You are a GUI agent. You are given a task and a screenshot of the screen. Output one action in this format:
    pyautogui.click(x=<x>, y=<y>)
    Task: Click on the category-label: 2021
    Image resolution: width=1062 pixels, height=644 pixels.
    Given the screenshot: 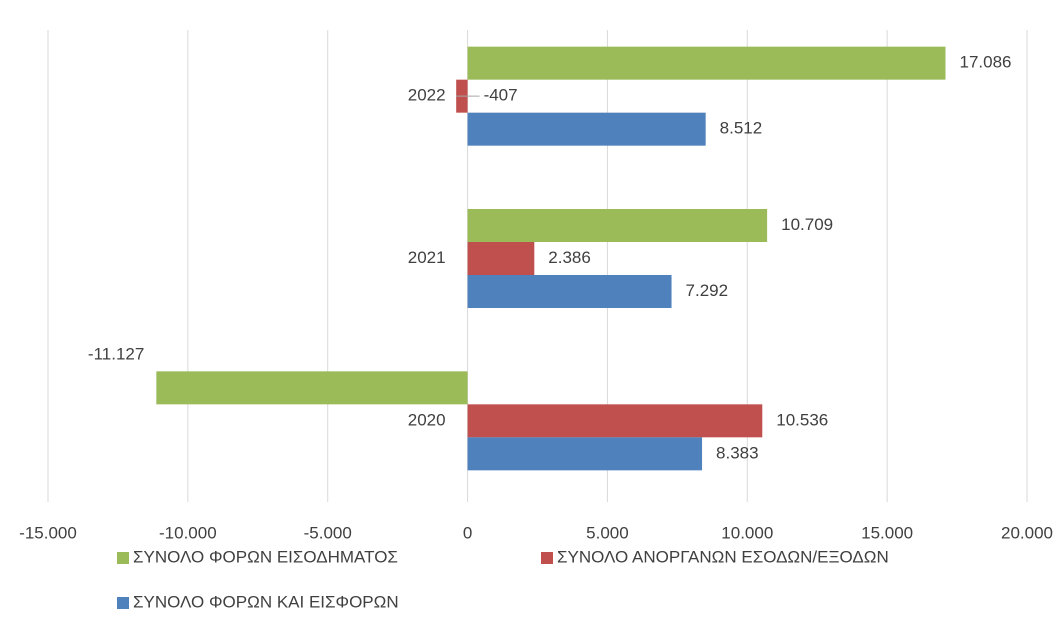 What is the action you would take?
    pyautogui.click(x=427, y=257)
    